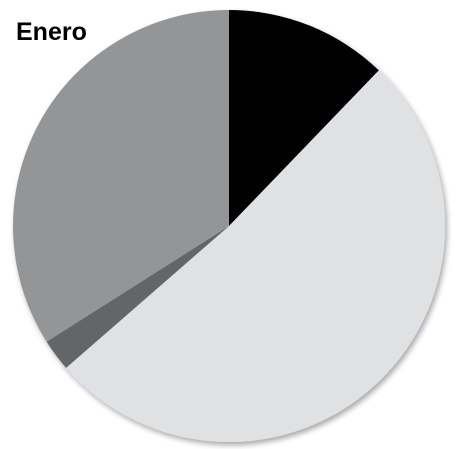 The width and height of the screenshot is (461, 449). I want to click on pie-slice, so click(137, 297).